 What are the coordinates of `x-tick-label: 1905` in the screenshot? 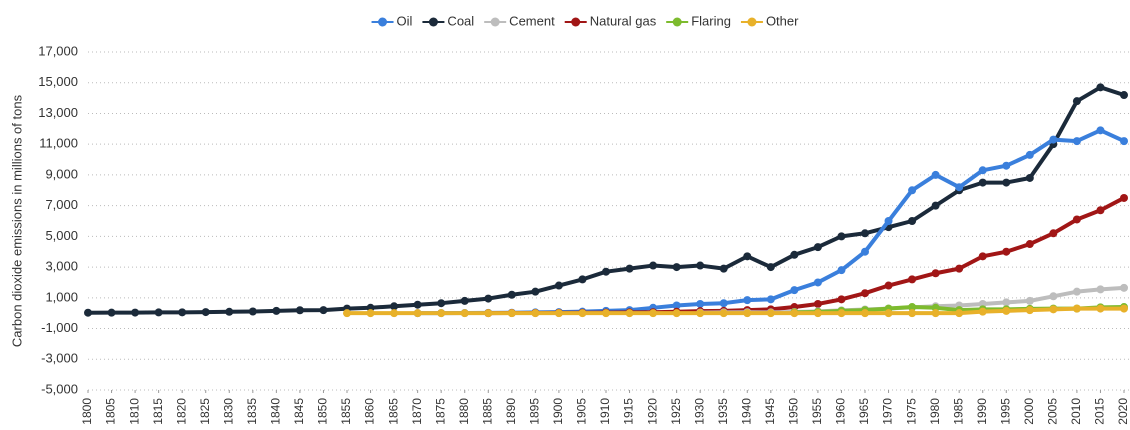 It's located at (582, 411).